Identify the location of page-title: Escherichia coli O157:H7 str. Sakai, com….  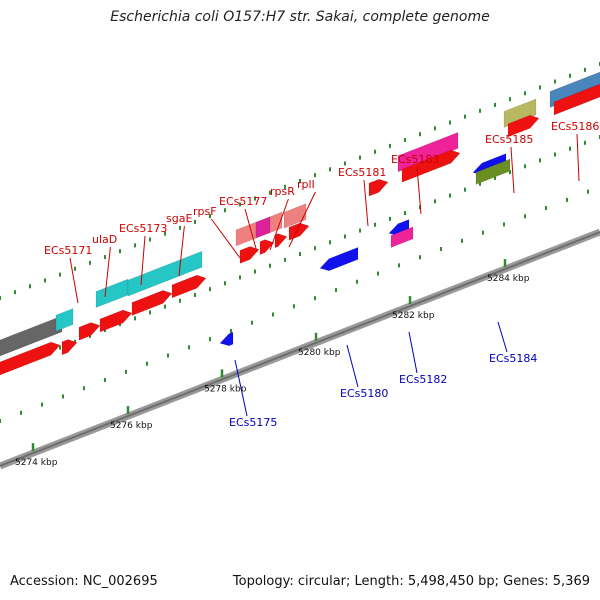
(300, 17).